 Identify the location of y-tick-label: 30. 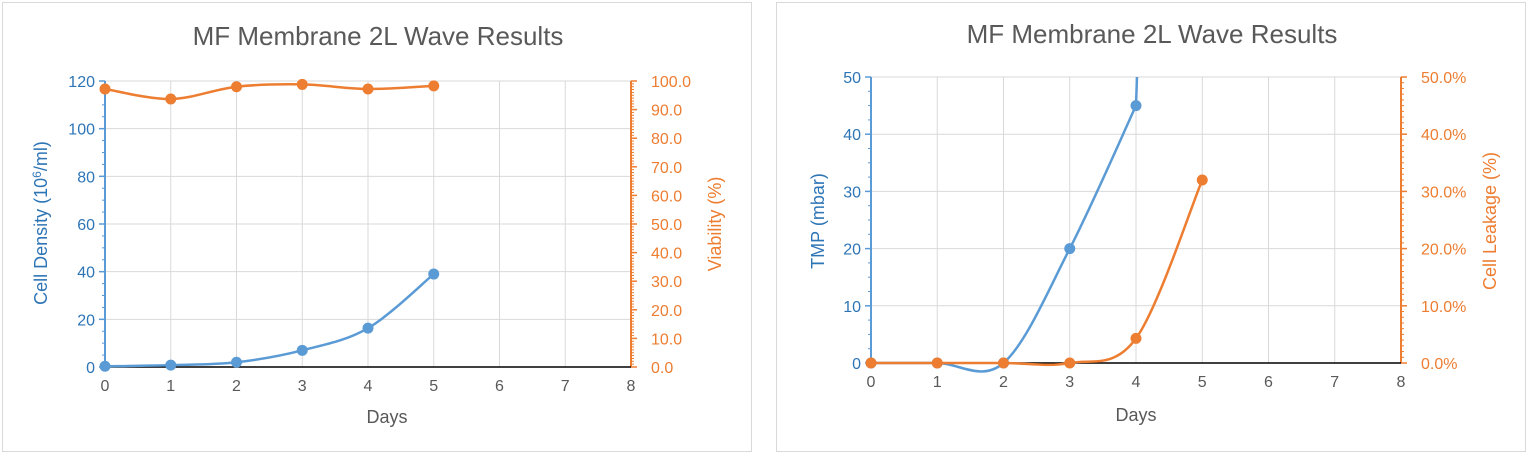
(852, 192).